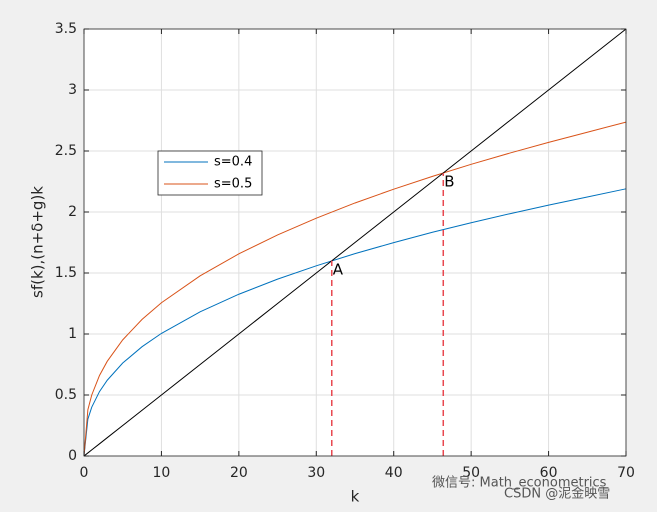 The image size is (657, 512). I want to click on legend-box, so click(210, 173).